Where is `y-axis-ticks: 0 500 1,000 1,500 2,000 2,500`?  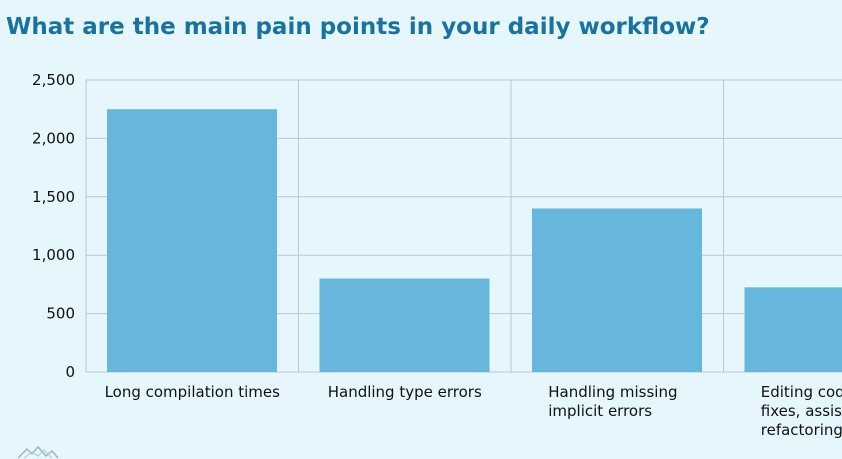 y-axis-ticks: 0 500 1,000 1,500 2,000 2,500 is located at coordinates (53, 226).